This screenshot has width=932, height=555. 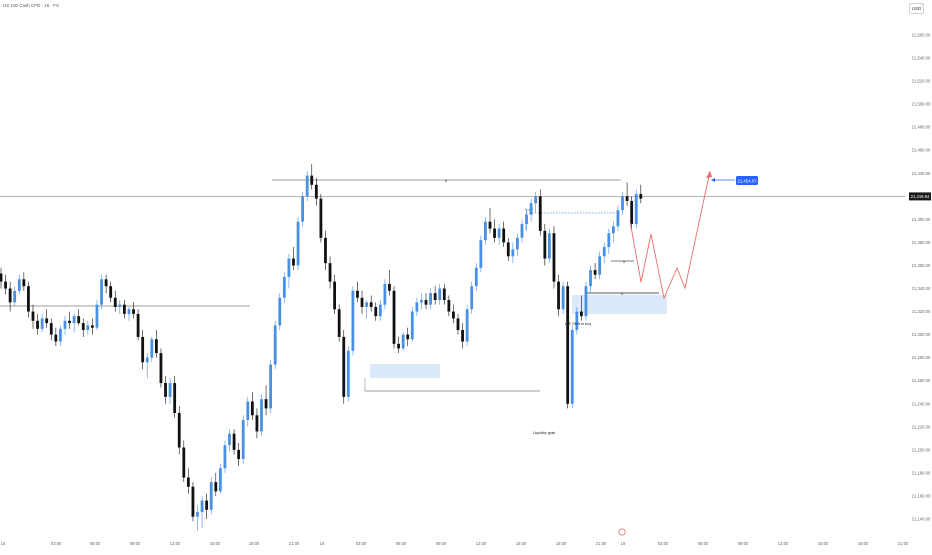 I want to click on y-tick-label: 21,480.00, so click(x=921, y=127).